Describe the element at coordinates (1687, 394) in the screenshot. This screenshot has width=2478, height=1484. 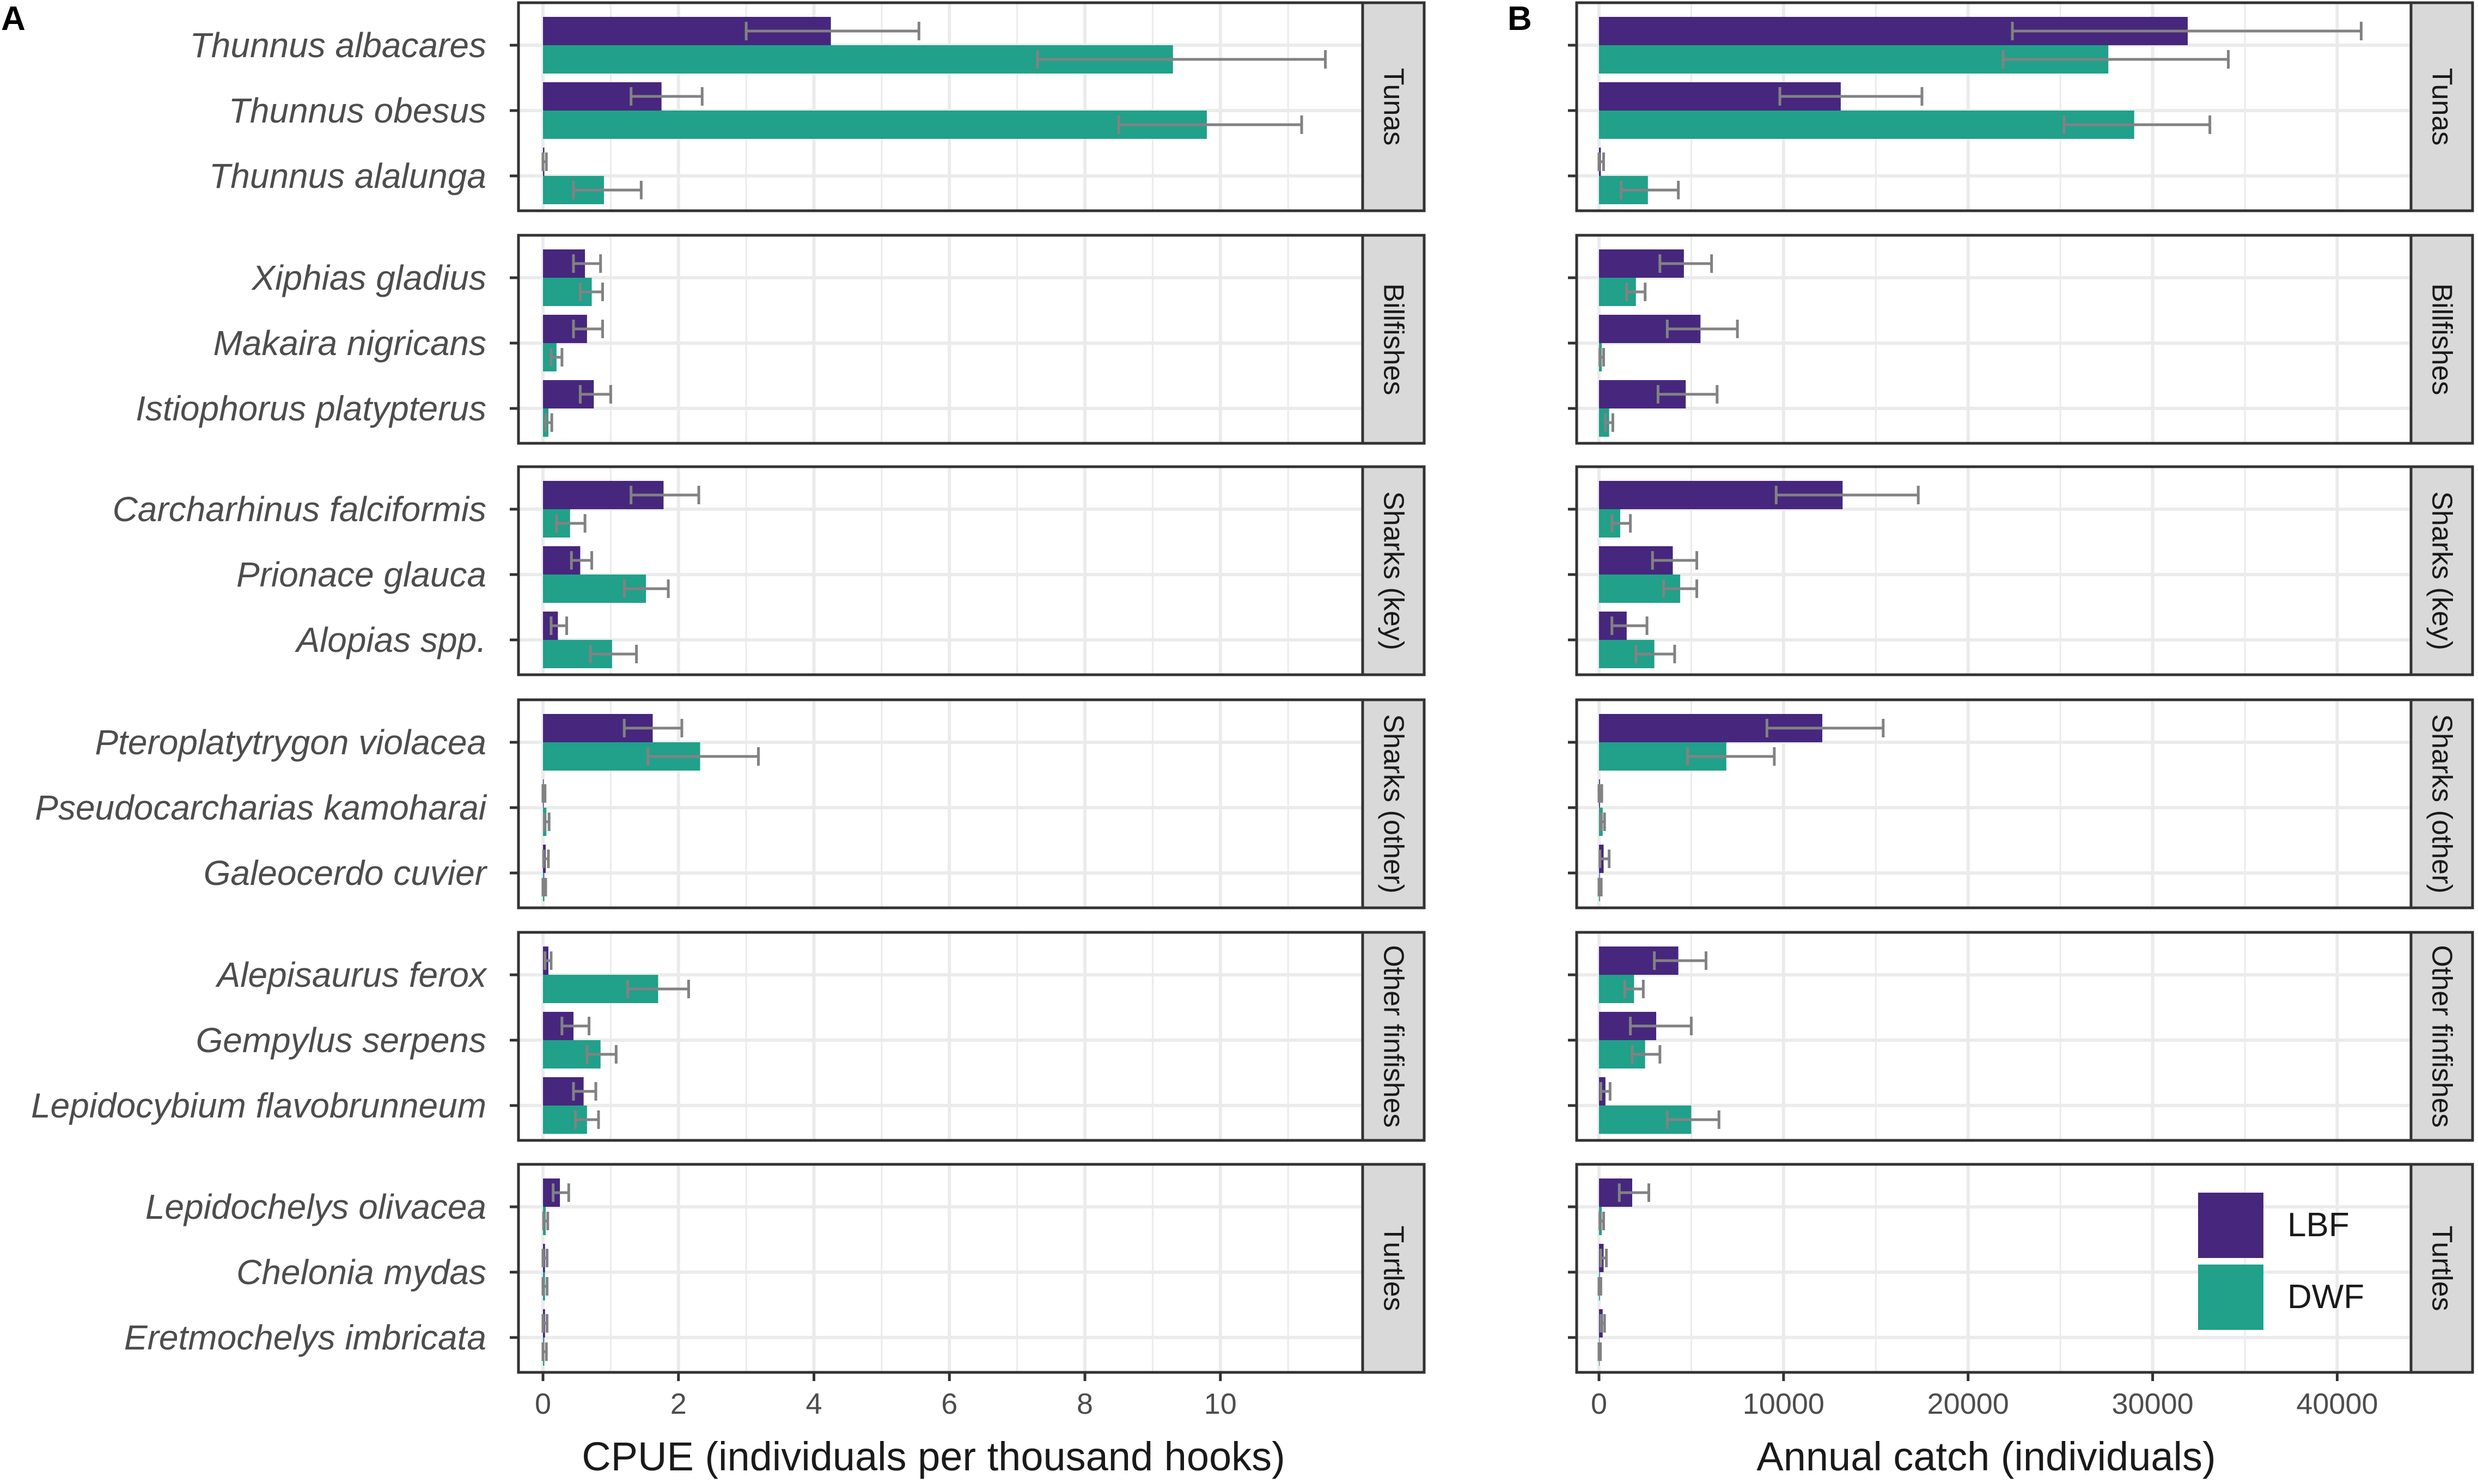
I see `errorbar-b-istiophorus-platypterus-lbf` at that location.